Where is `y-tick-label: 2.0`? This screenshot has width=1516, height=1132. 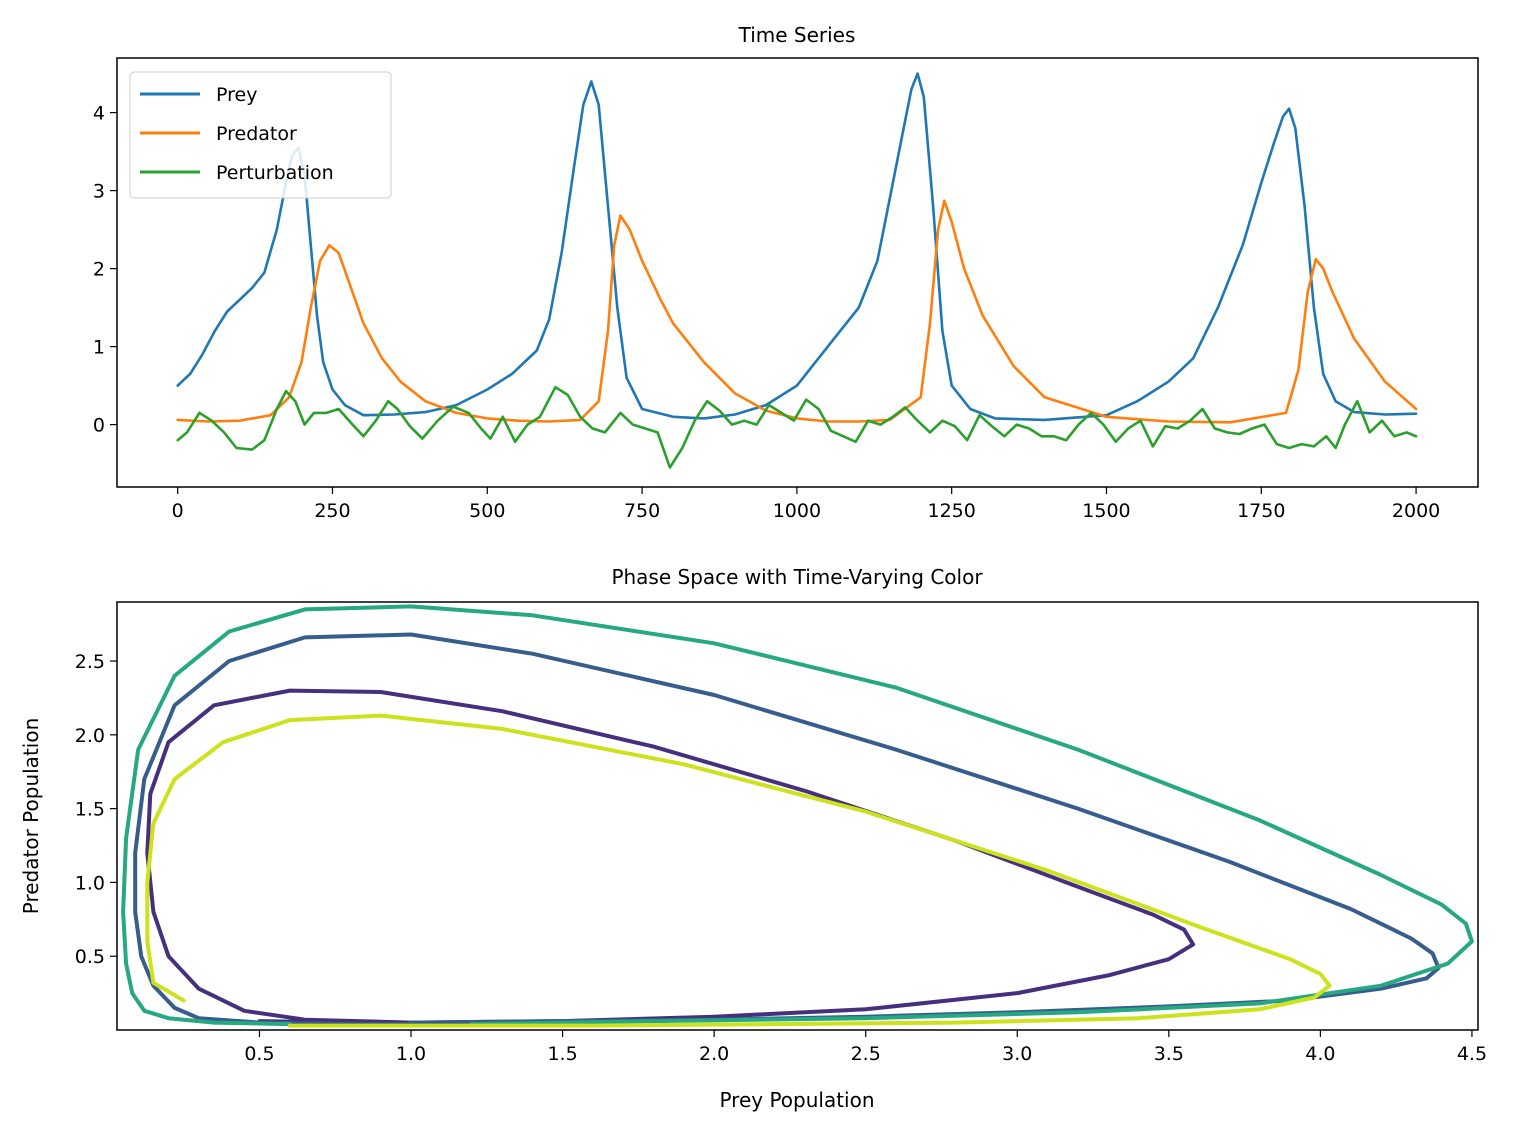
y-tick-label: 2.0 is located at coordinates (90, 736).